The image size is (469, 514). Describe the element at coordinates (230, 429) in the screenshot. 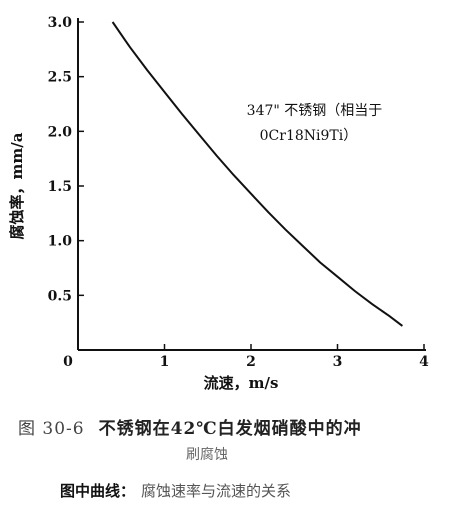

I see `caption-title-line1: 不锈钢在42℃白发烟硝酸中的冲` at that location.